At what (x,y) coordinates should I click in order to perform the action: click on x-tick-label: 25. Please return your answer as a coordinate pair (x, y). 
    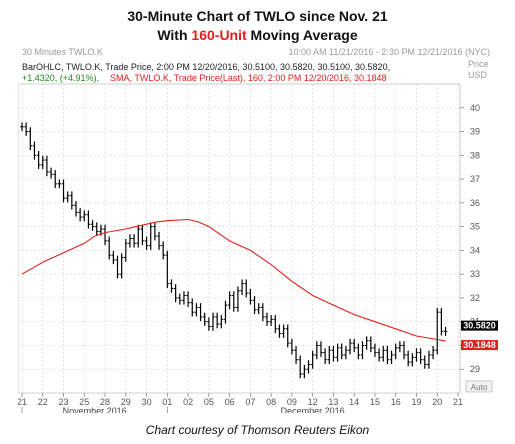
    Looking at the image, I should click on (84, 402).